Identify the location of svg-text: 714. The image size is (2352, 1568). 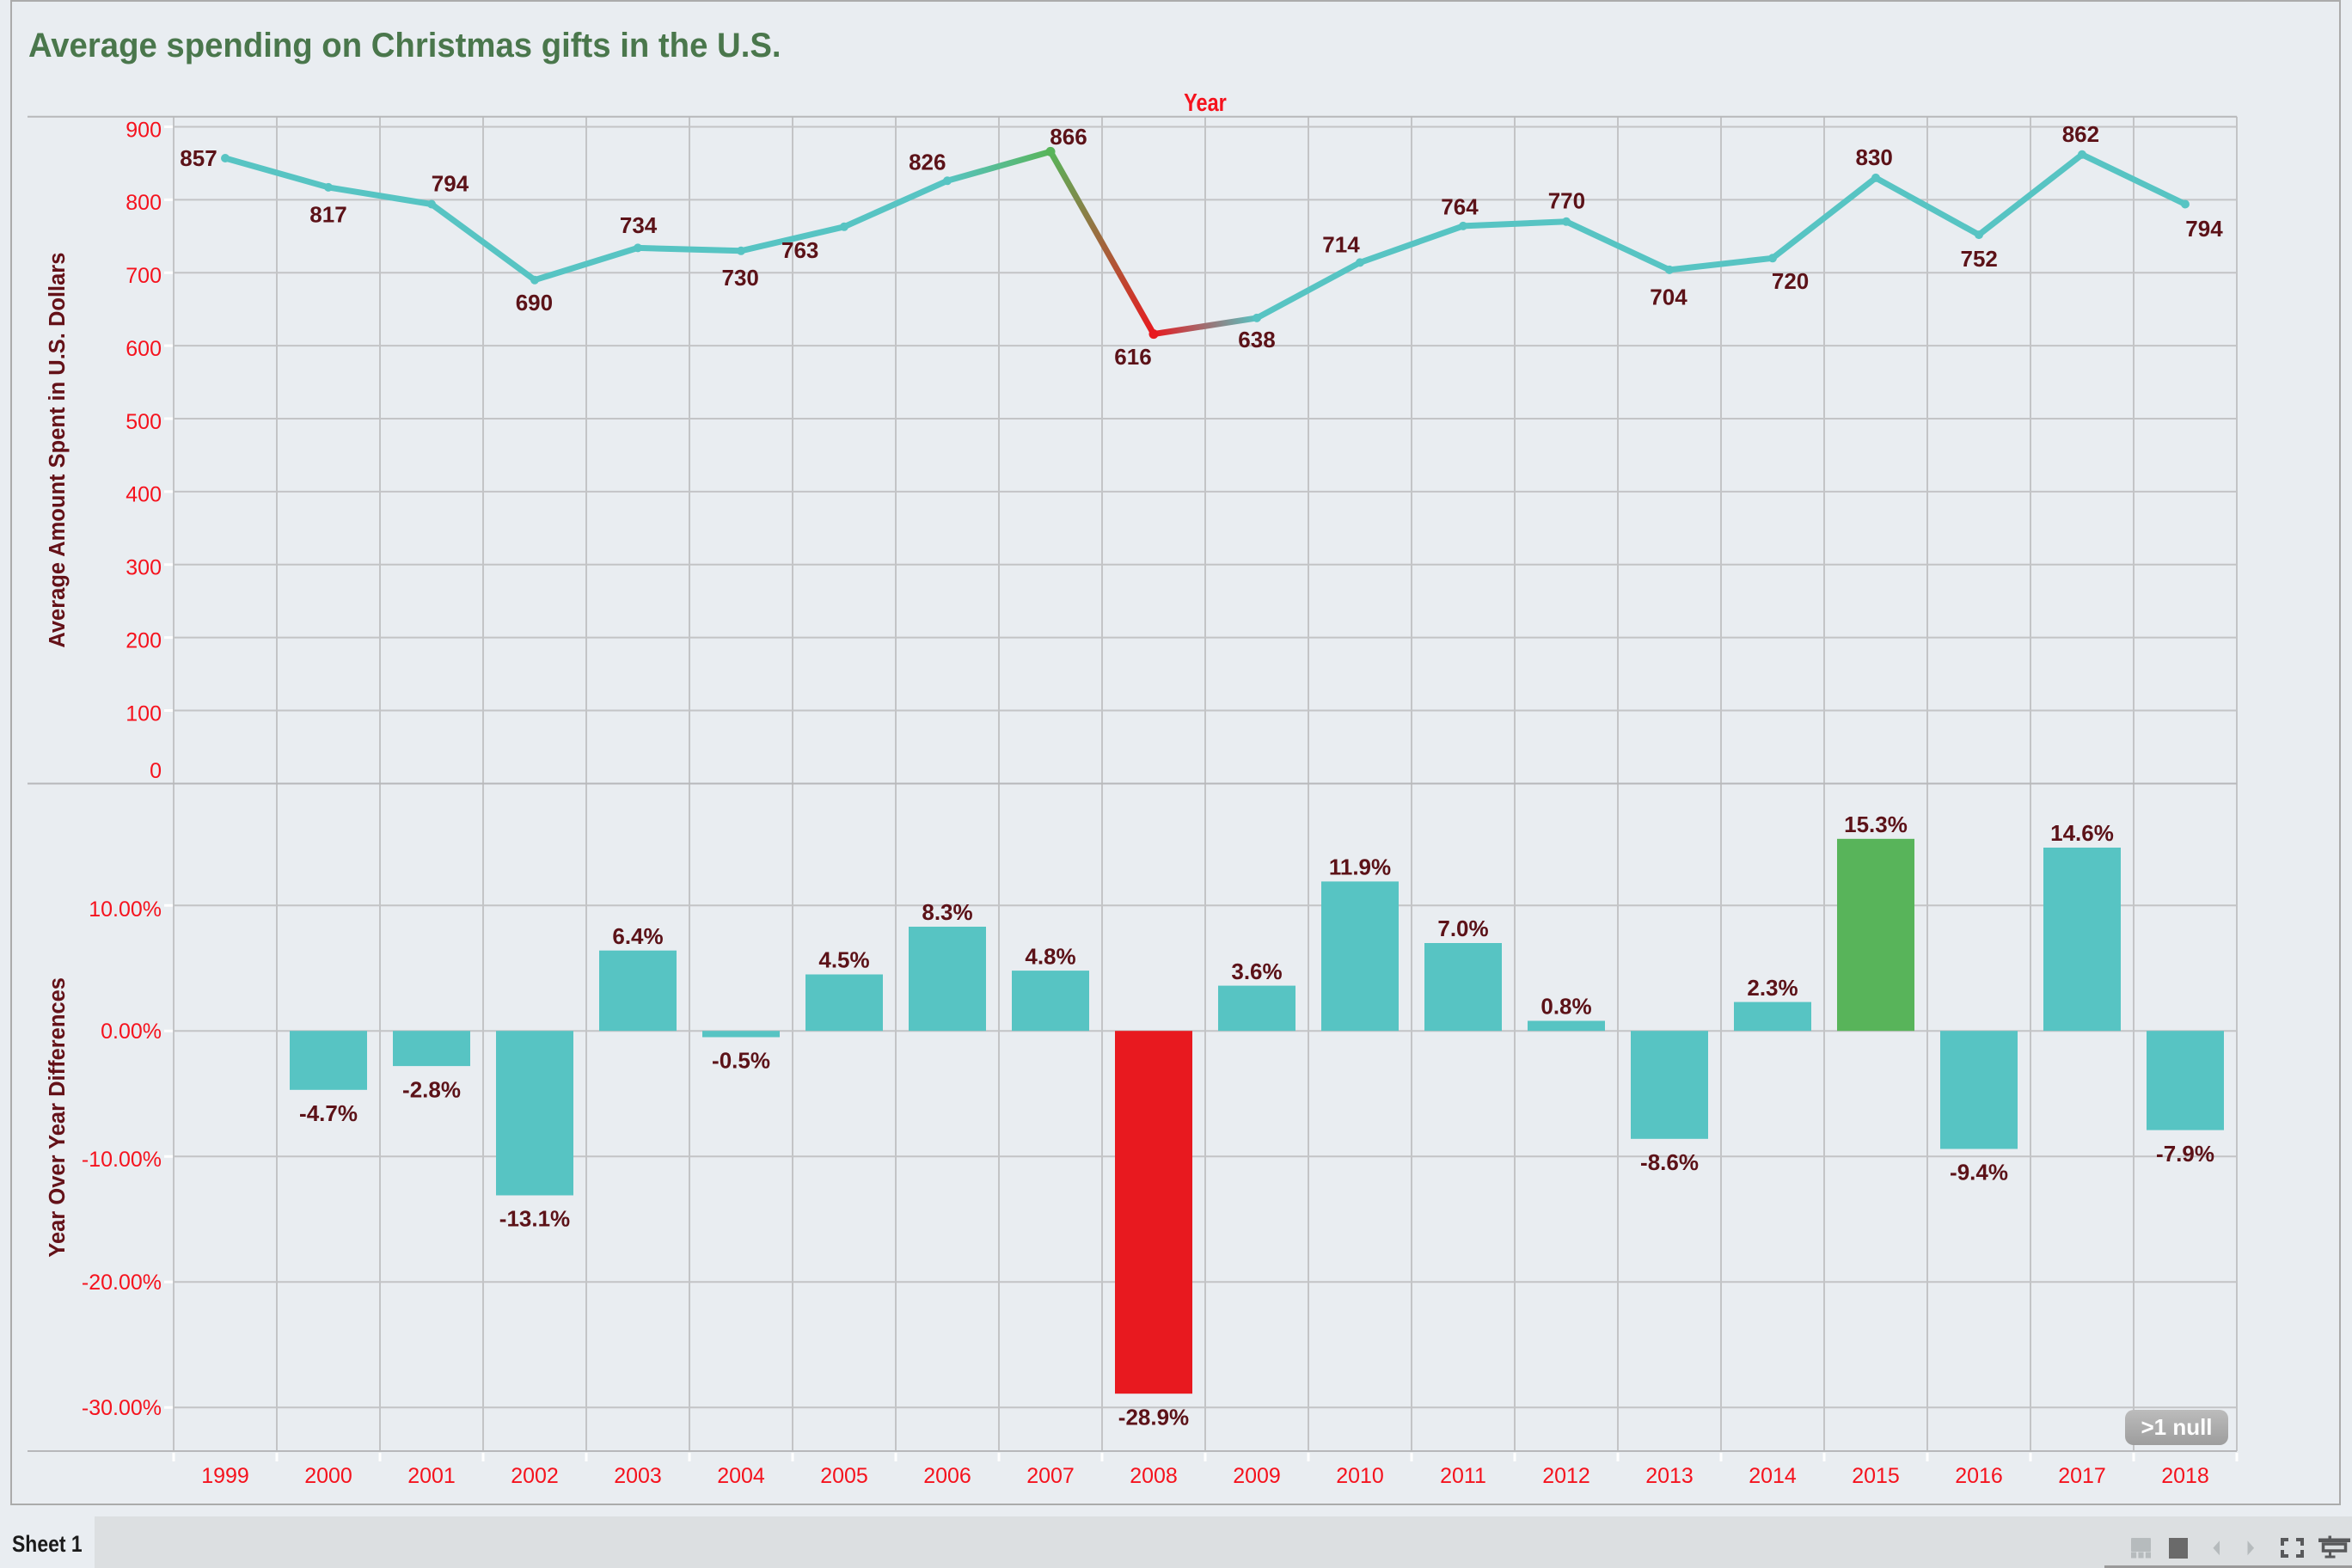
(1341, 245).